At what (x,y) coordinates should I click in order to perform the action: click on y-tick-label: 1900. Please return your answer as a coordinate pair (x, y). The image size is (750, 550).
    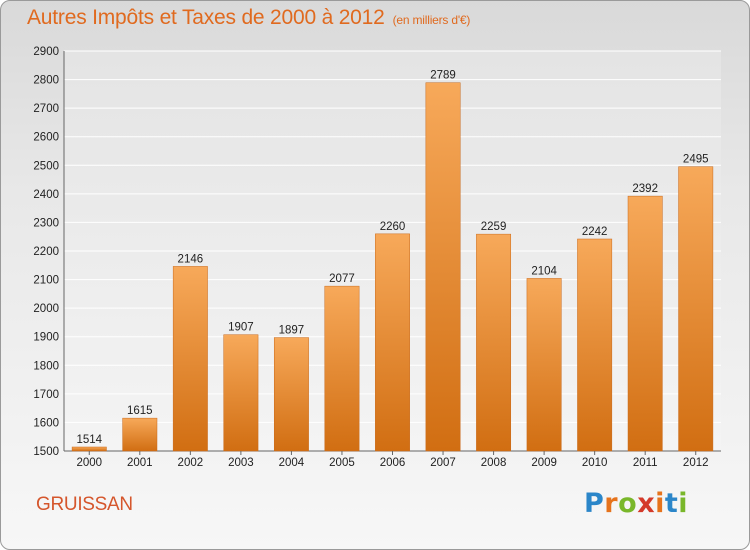
    Looking at the image, I should click on (46, 338).